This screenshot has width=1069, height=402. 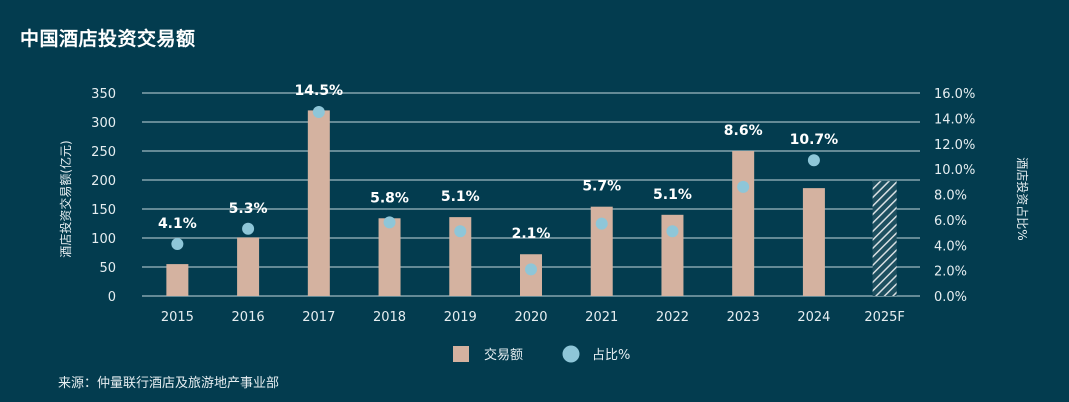 I want to click on x-tick-label: 2021, so click(x=601, y=317).